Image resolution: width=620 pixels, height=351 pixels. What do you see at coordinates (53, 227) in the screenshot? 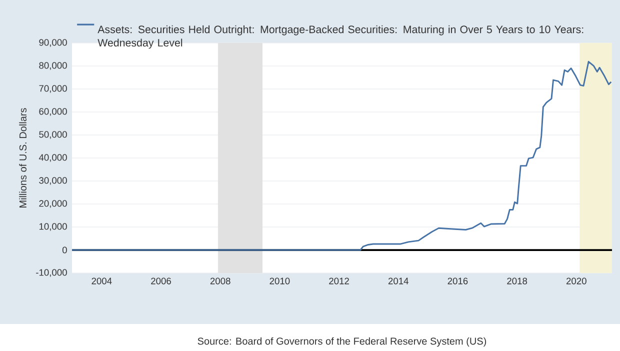
I see `y-tick-label: 10,000` at bounding box center [53, 227].